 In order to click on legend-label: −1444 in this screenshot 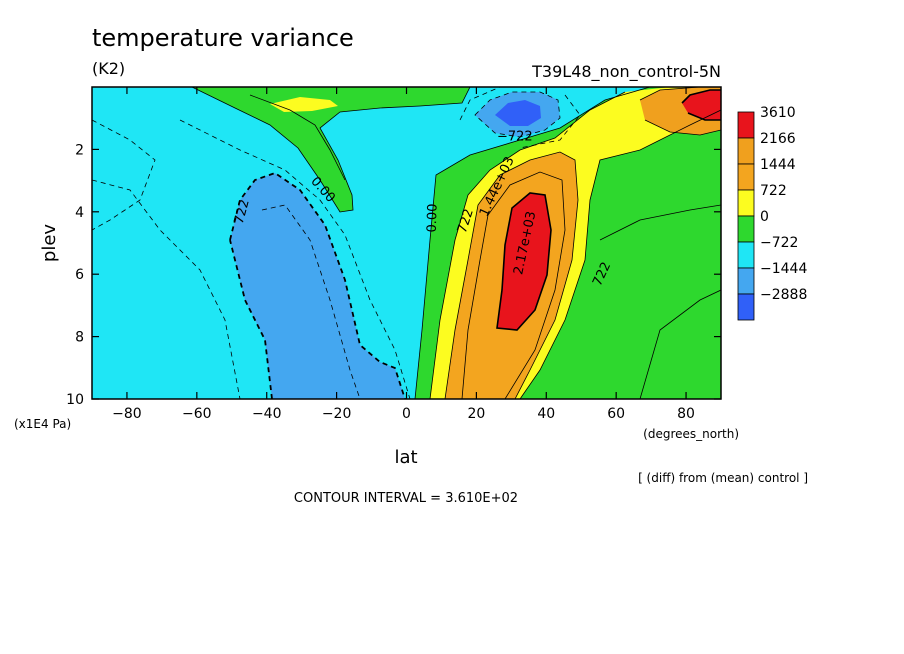, I will do `click(783, 269)`.